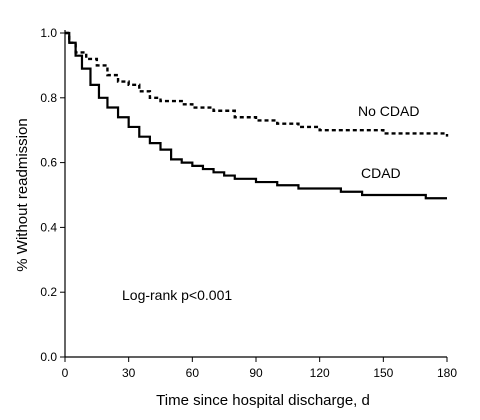  What do you see at coordinates (48, 227) in the screenshot?
I see `y-tick-label: 0.4` at bounding box center [48, 227].